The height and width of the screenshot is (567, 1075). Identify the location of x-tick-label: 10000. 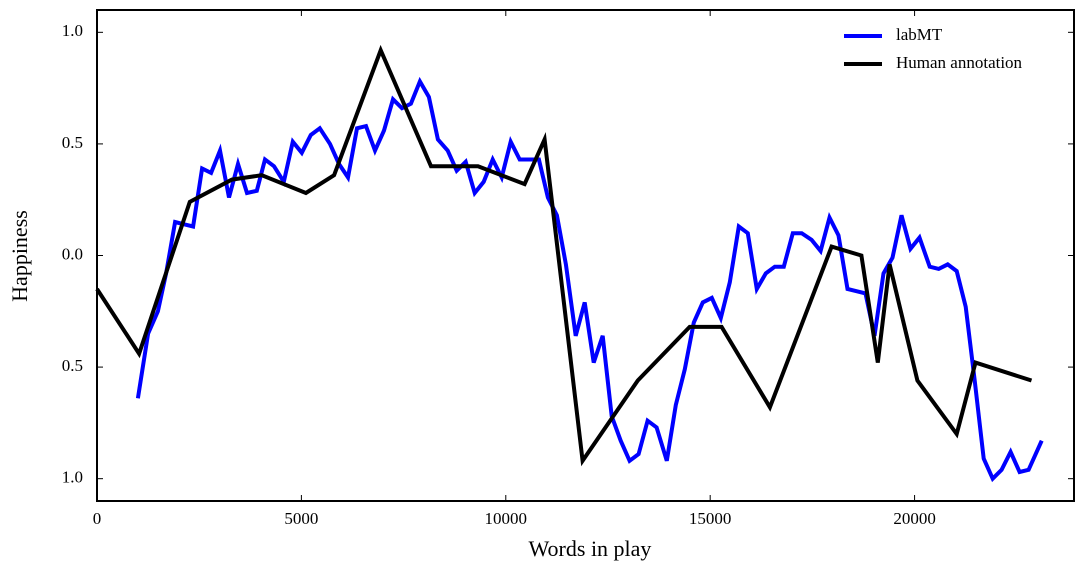
(506, 518).